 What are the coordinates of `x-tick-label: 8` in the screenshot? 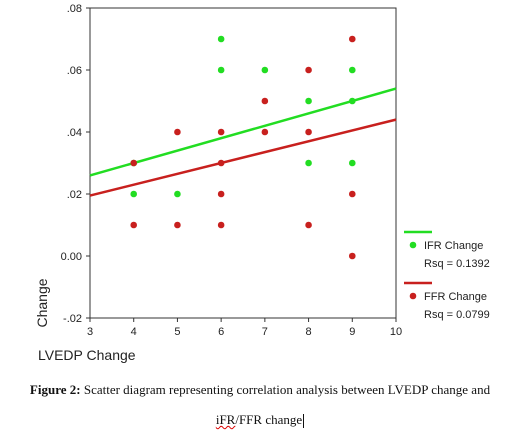 It's located at (309, 332).